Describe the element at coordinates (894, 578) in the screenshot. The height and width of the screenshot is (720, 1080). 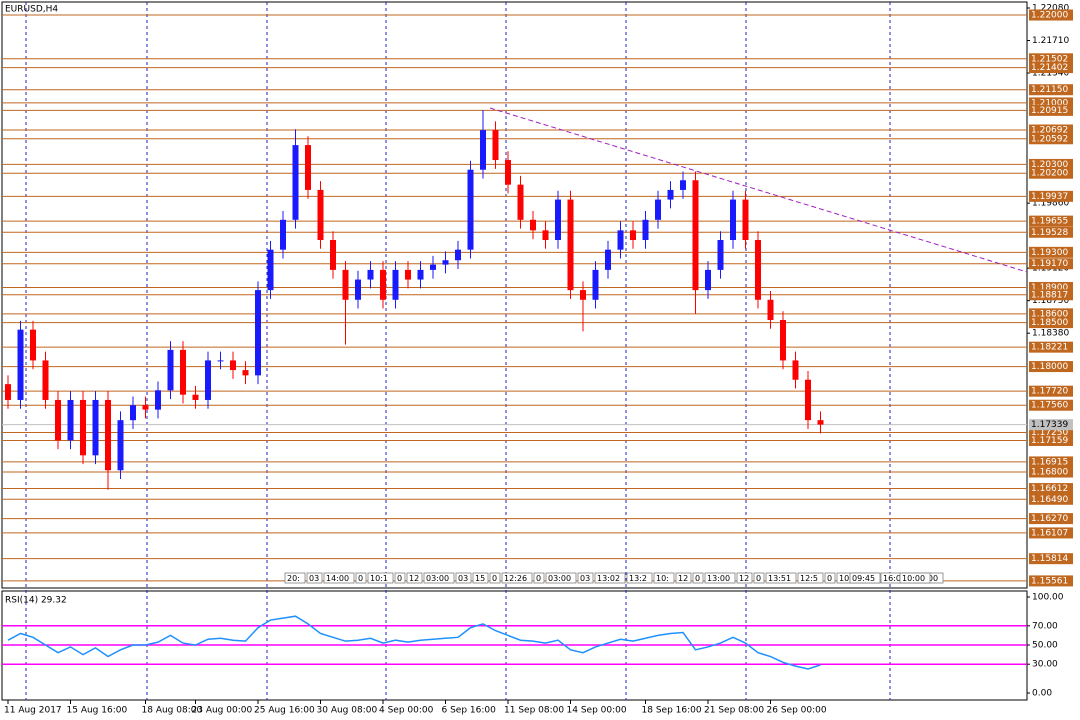
I see `time-label: 16:00` at that location.